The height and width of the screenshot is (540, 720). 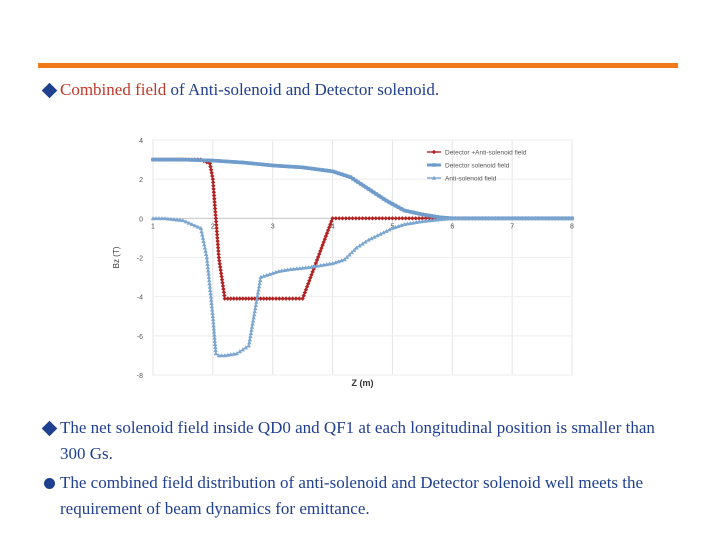 What do you see at coordinates (333, 226) in the screenshot?
I see `x-tick-label: 4` at bounding box center [333, 226].